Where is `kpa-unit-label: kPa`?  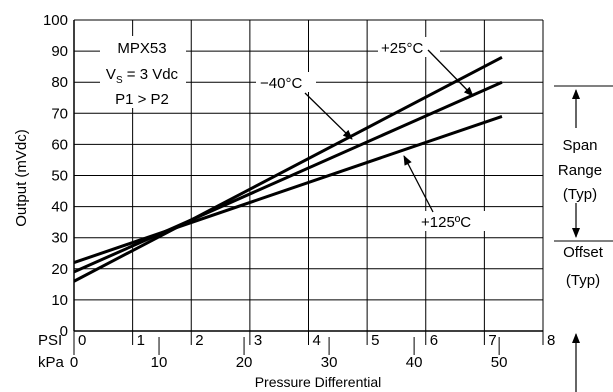
kpa-unit-label: kPa is located at coordinates (51, 362).